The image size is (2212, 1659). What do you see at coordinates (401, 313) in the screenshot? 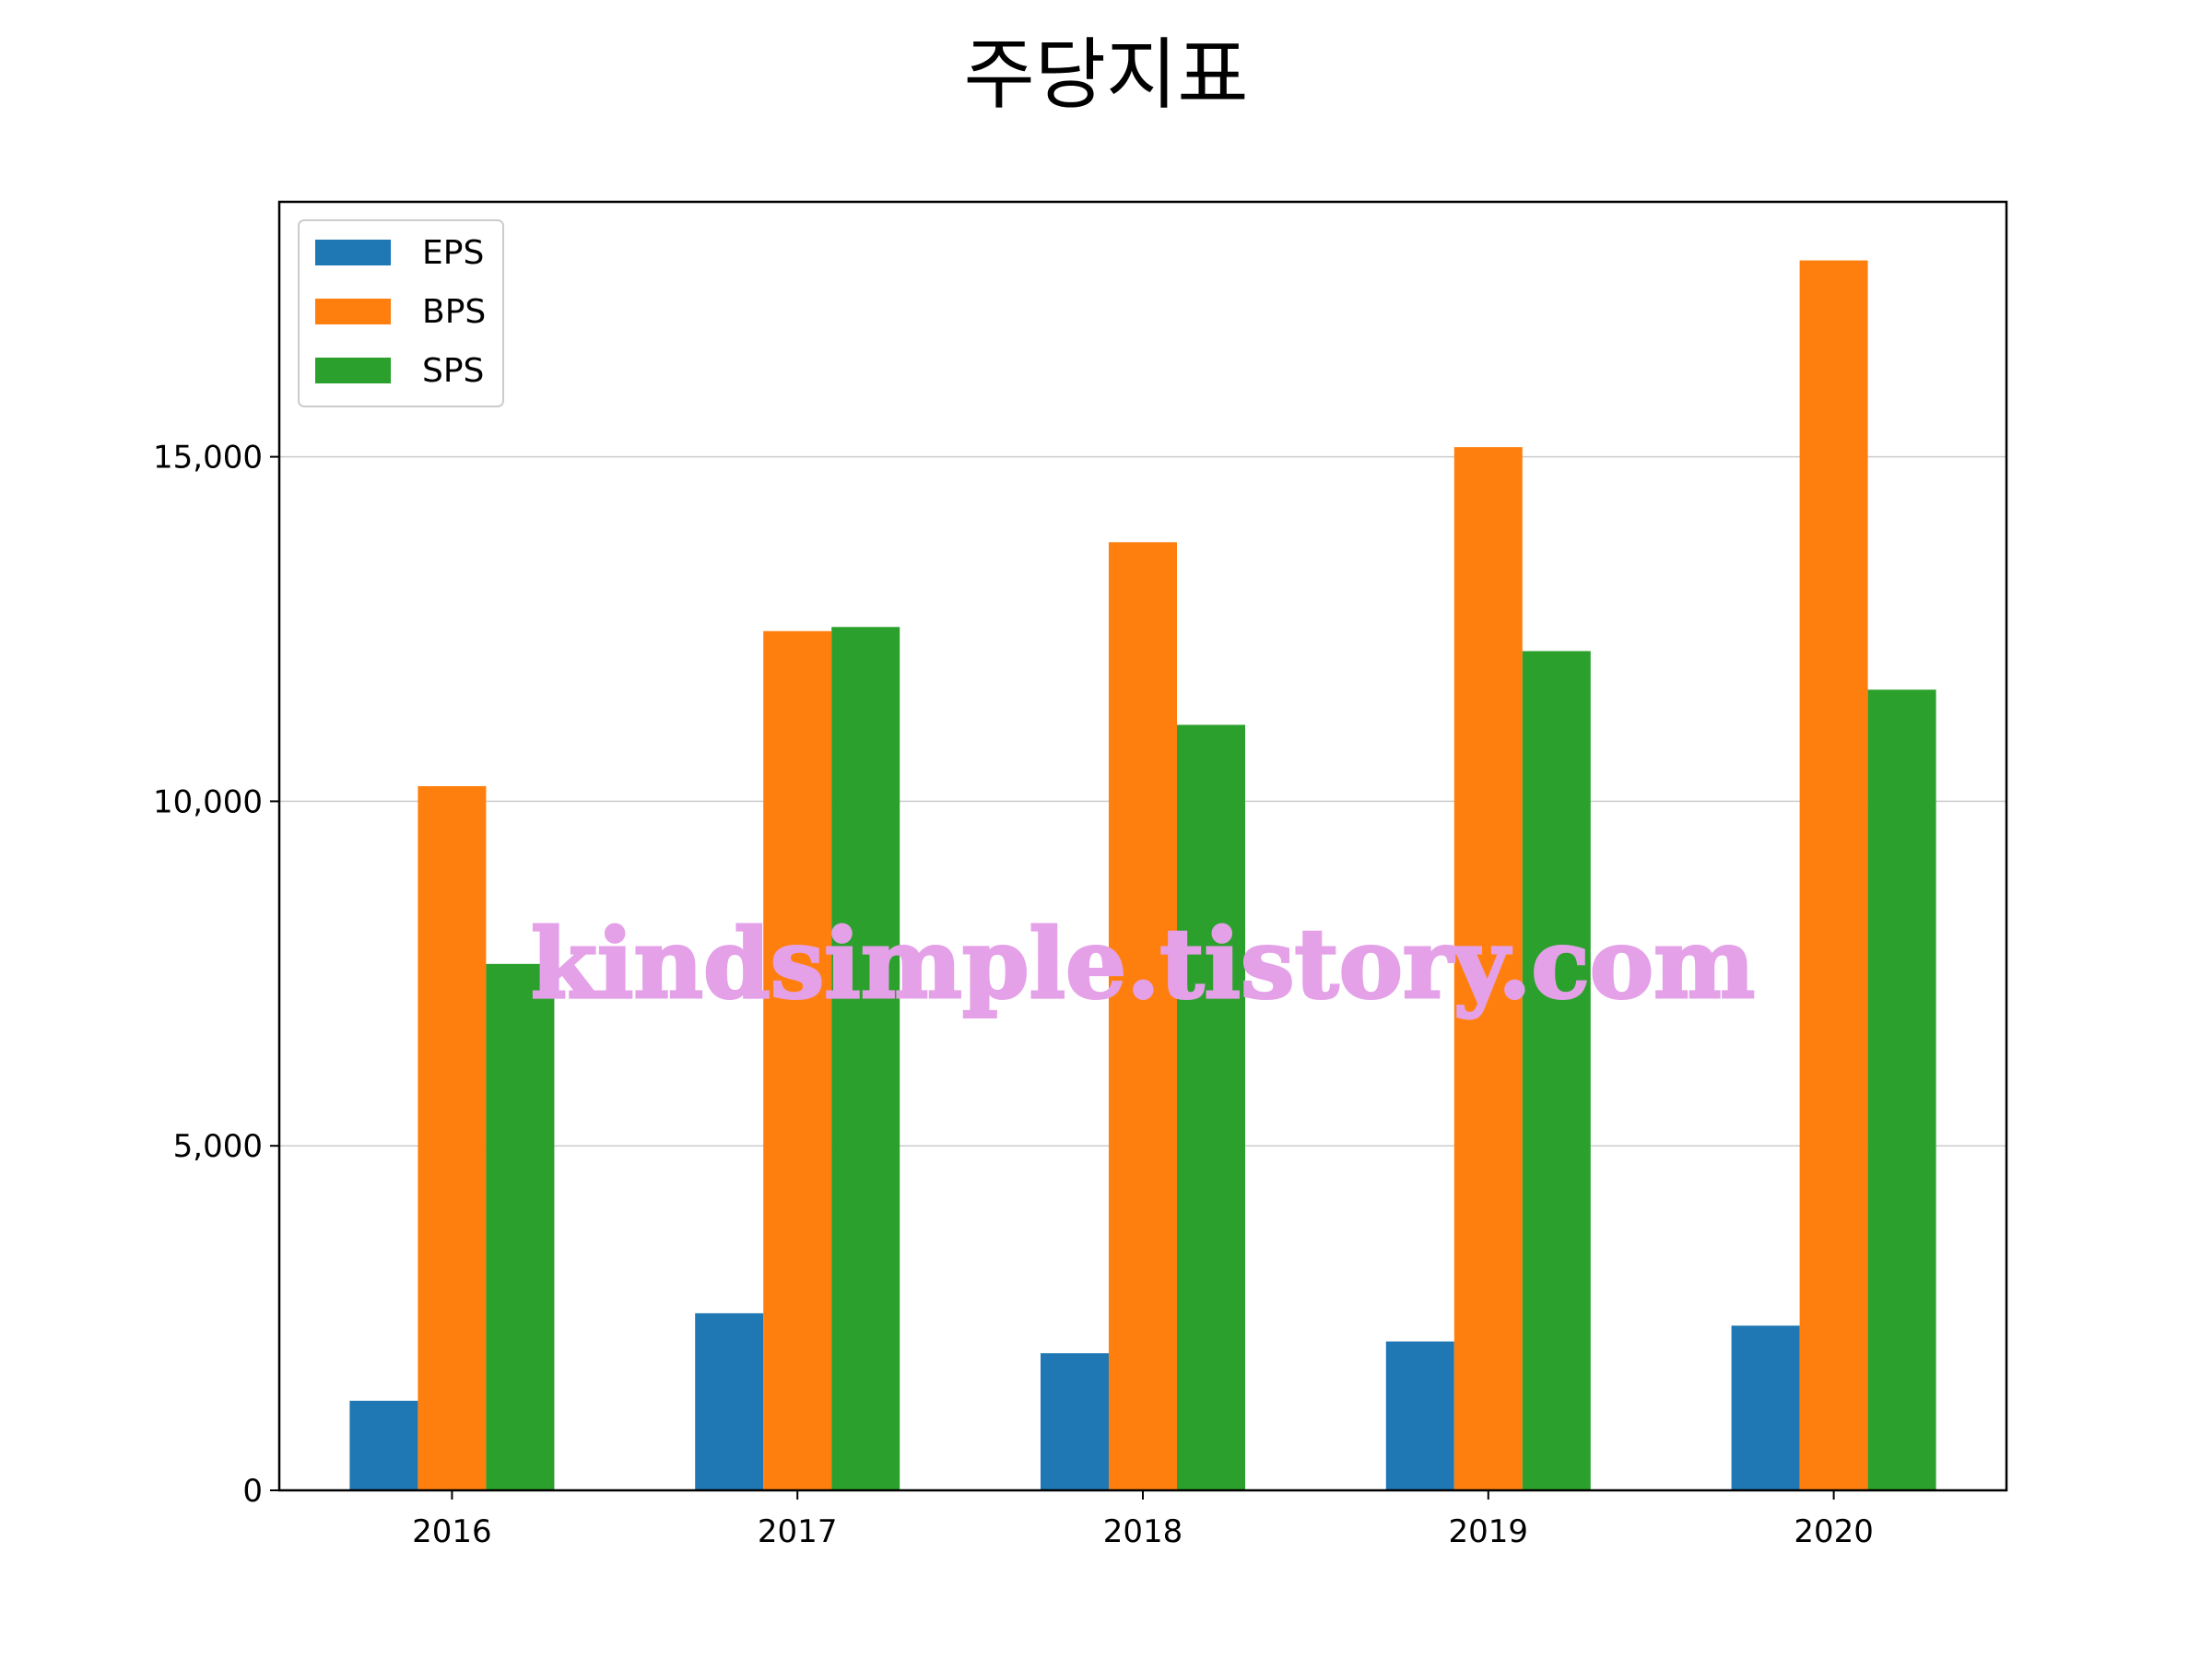
I see `legend: EPS BPS SPS` at bounding box center [401, 313].